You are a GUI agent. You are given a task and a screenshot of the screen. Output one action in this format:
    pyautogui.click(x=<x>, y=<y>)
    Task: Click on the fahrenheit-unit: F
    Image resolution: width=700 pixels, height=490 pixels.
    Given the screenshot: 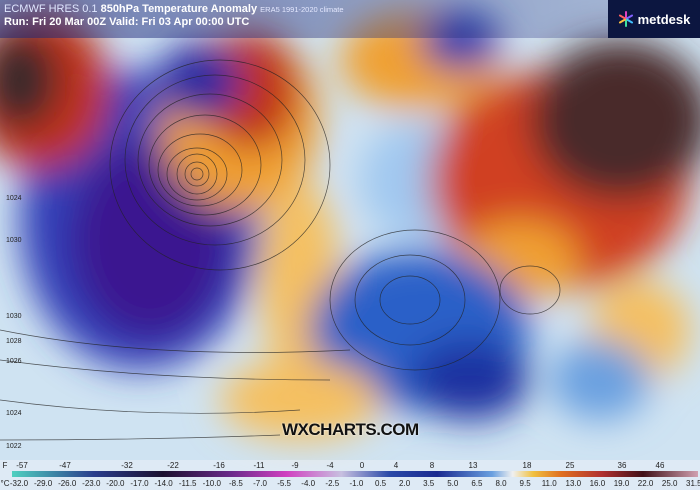 What is the action you would take?
    pyautogui.click(x=5, y=465)
    